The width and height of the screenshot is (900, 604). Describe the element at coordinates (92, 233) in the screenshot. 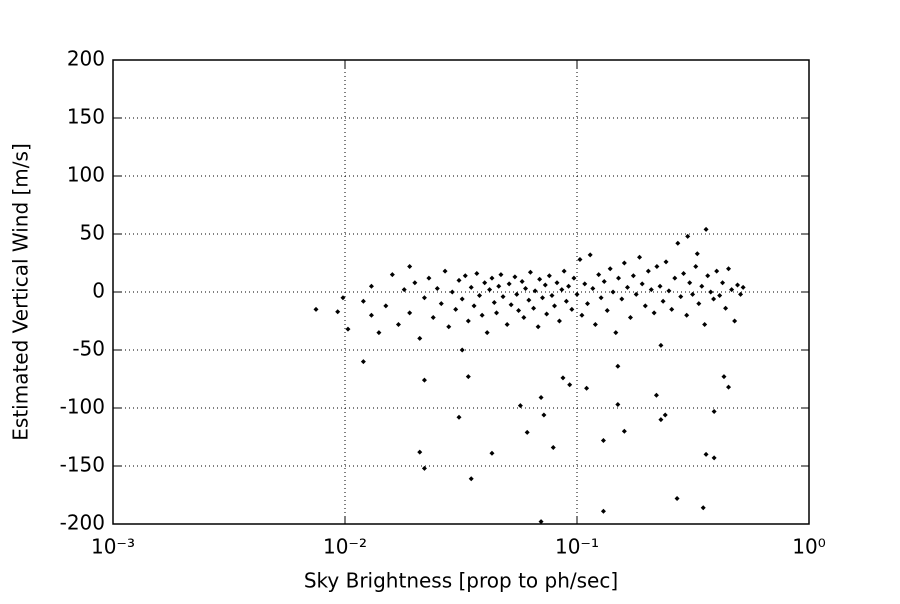

I see `y-tick-label: 50` at that location.